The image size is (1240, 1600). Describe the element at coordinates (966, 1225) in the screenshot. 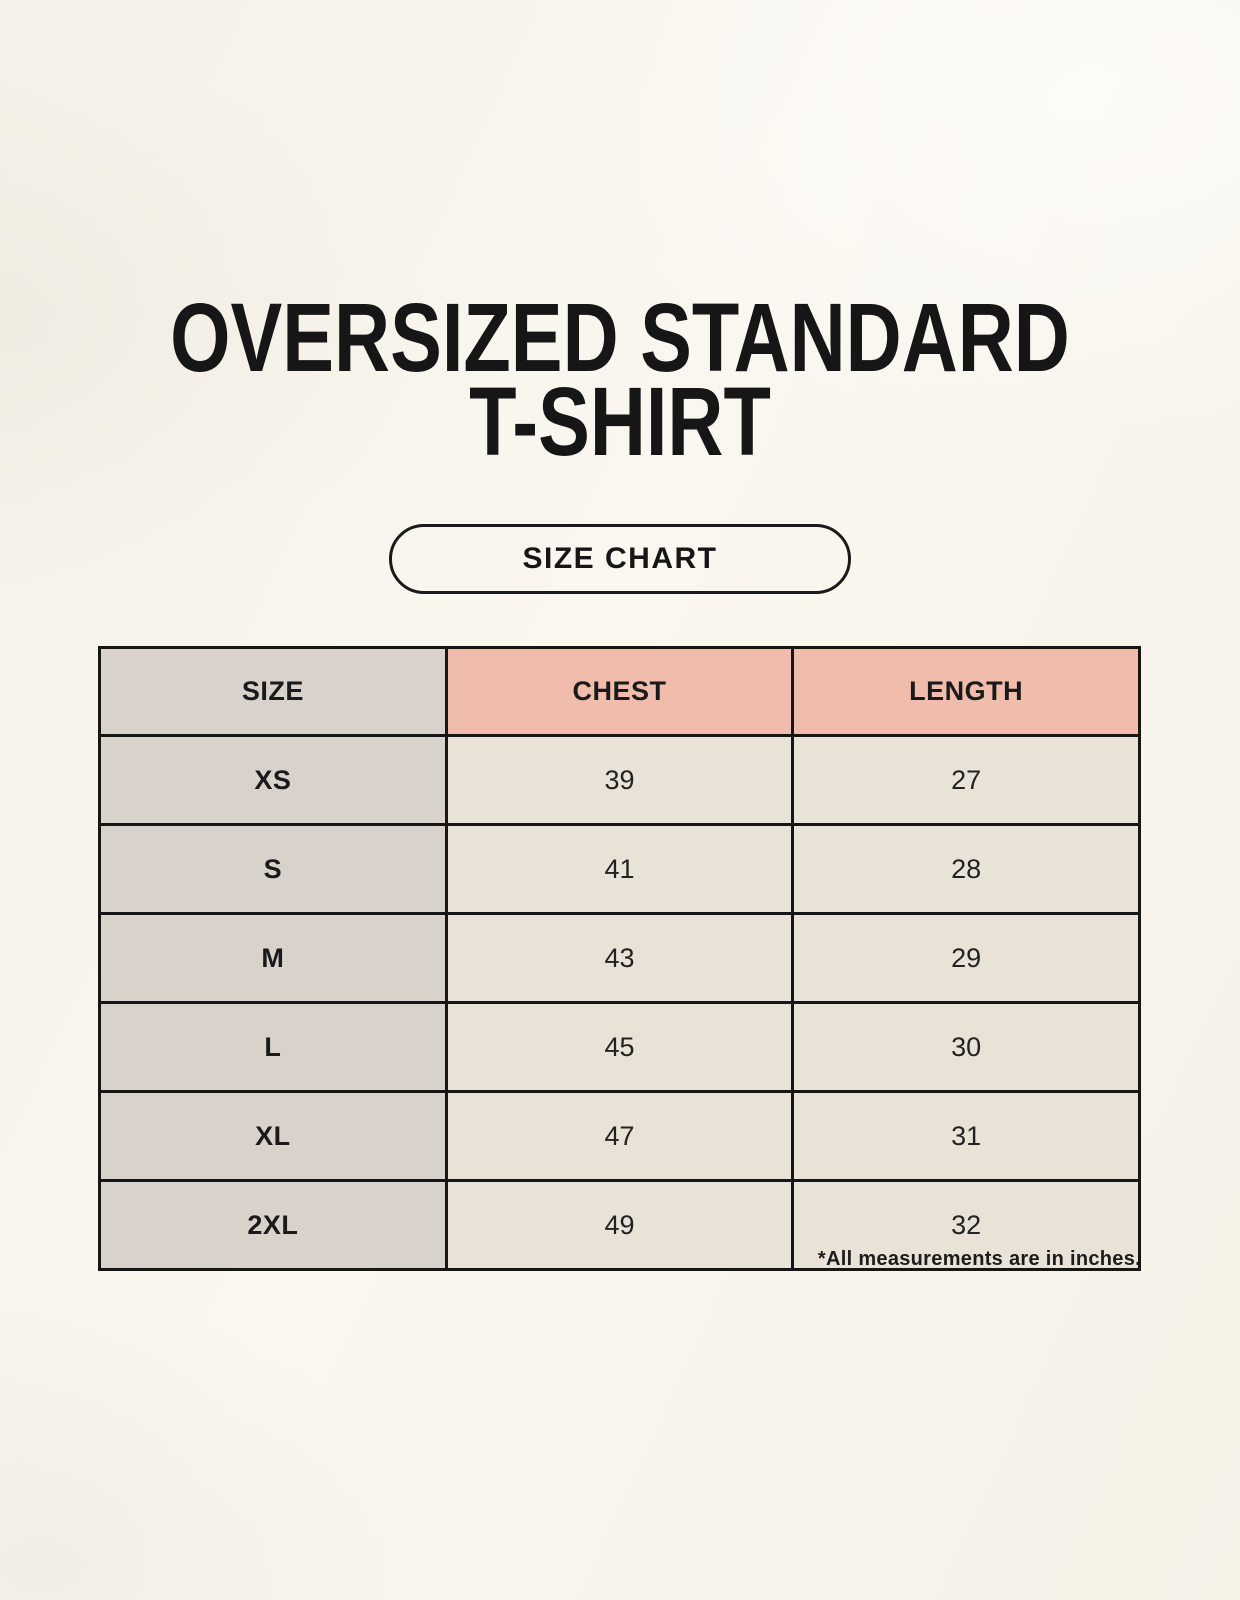

I see `length-value: 32` at that location.